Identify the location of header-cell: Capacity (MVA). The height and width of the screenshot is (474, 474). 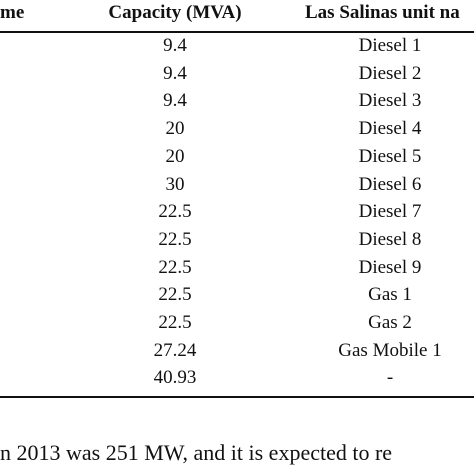
(175, 12).